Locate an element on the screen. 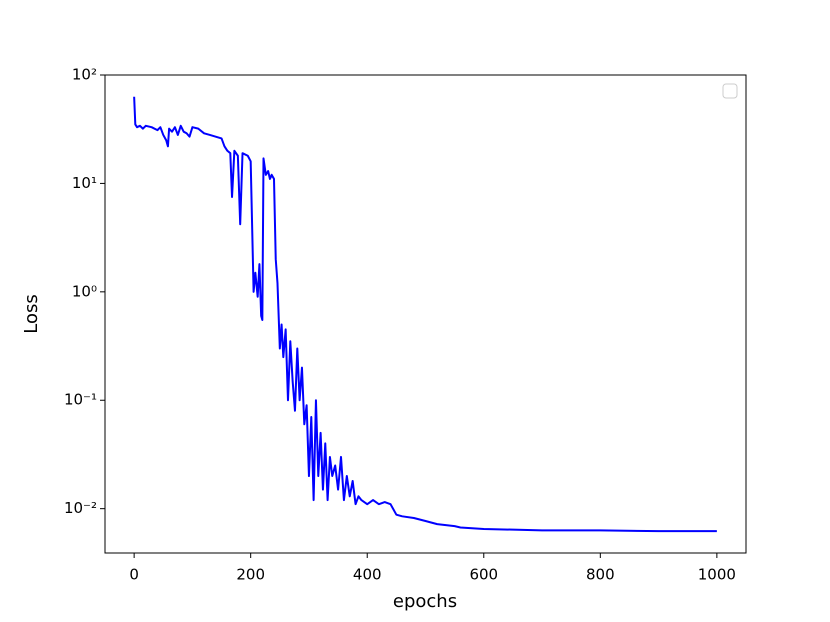 Image resolution: width=830 pixels, height=622 pixels. x-tick-label: 800 is located at coordinates (600, 575).